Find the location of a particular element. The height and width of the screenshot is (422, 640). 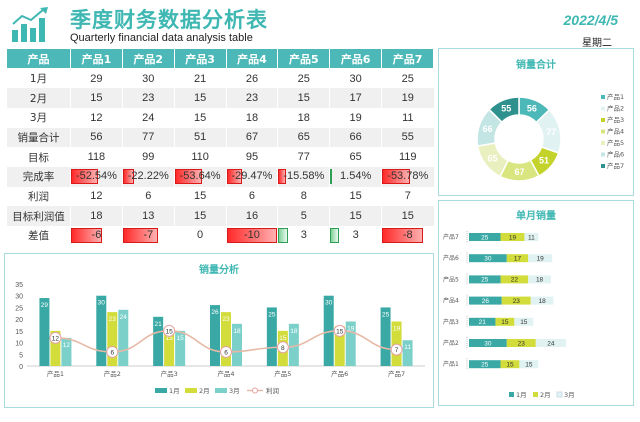

table-cell: -7 is located at coordinates (148, 236).